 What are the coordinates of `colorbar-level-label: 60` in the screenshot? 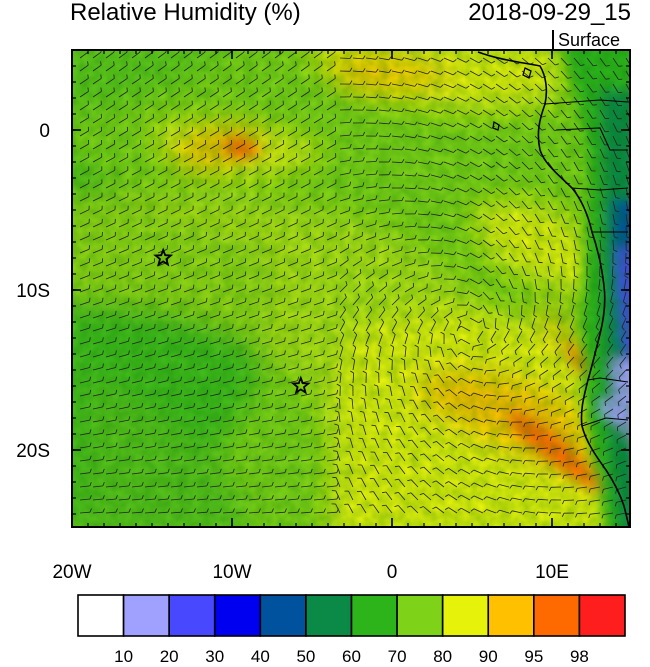 It's located at (351, 656).